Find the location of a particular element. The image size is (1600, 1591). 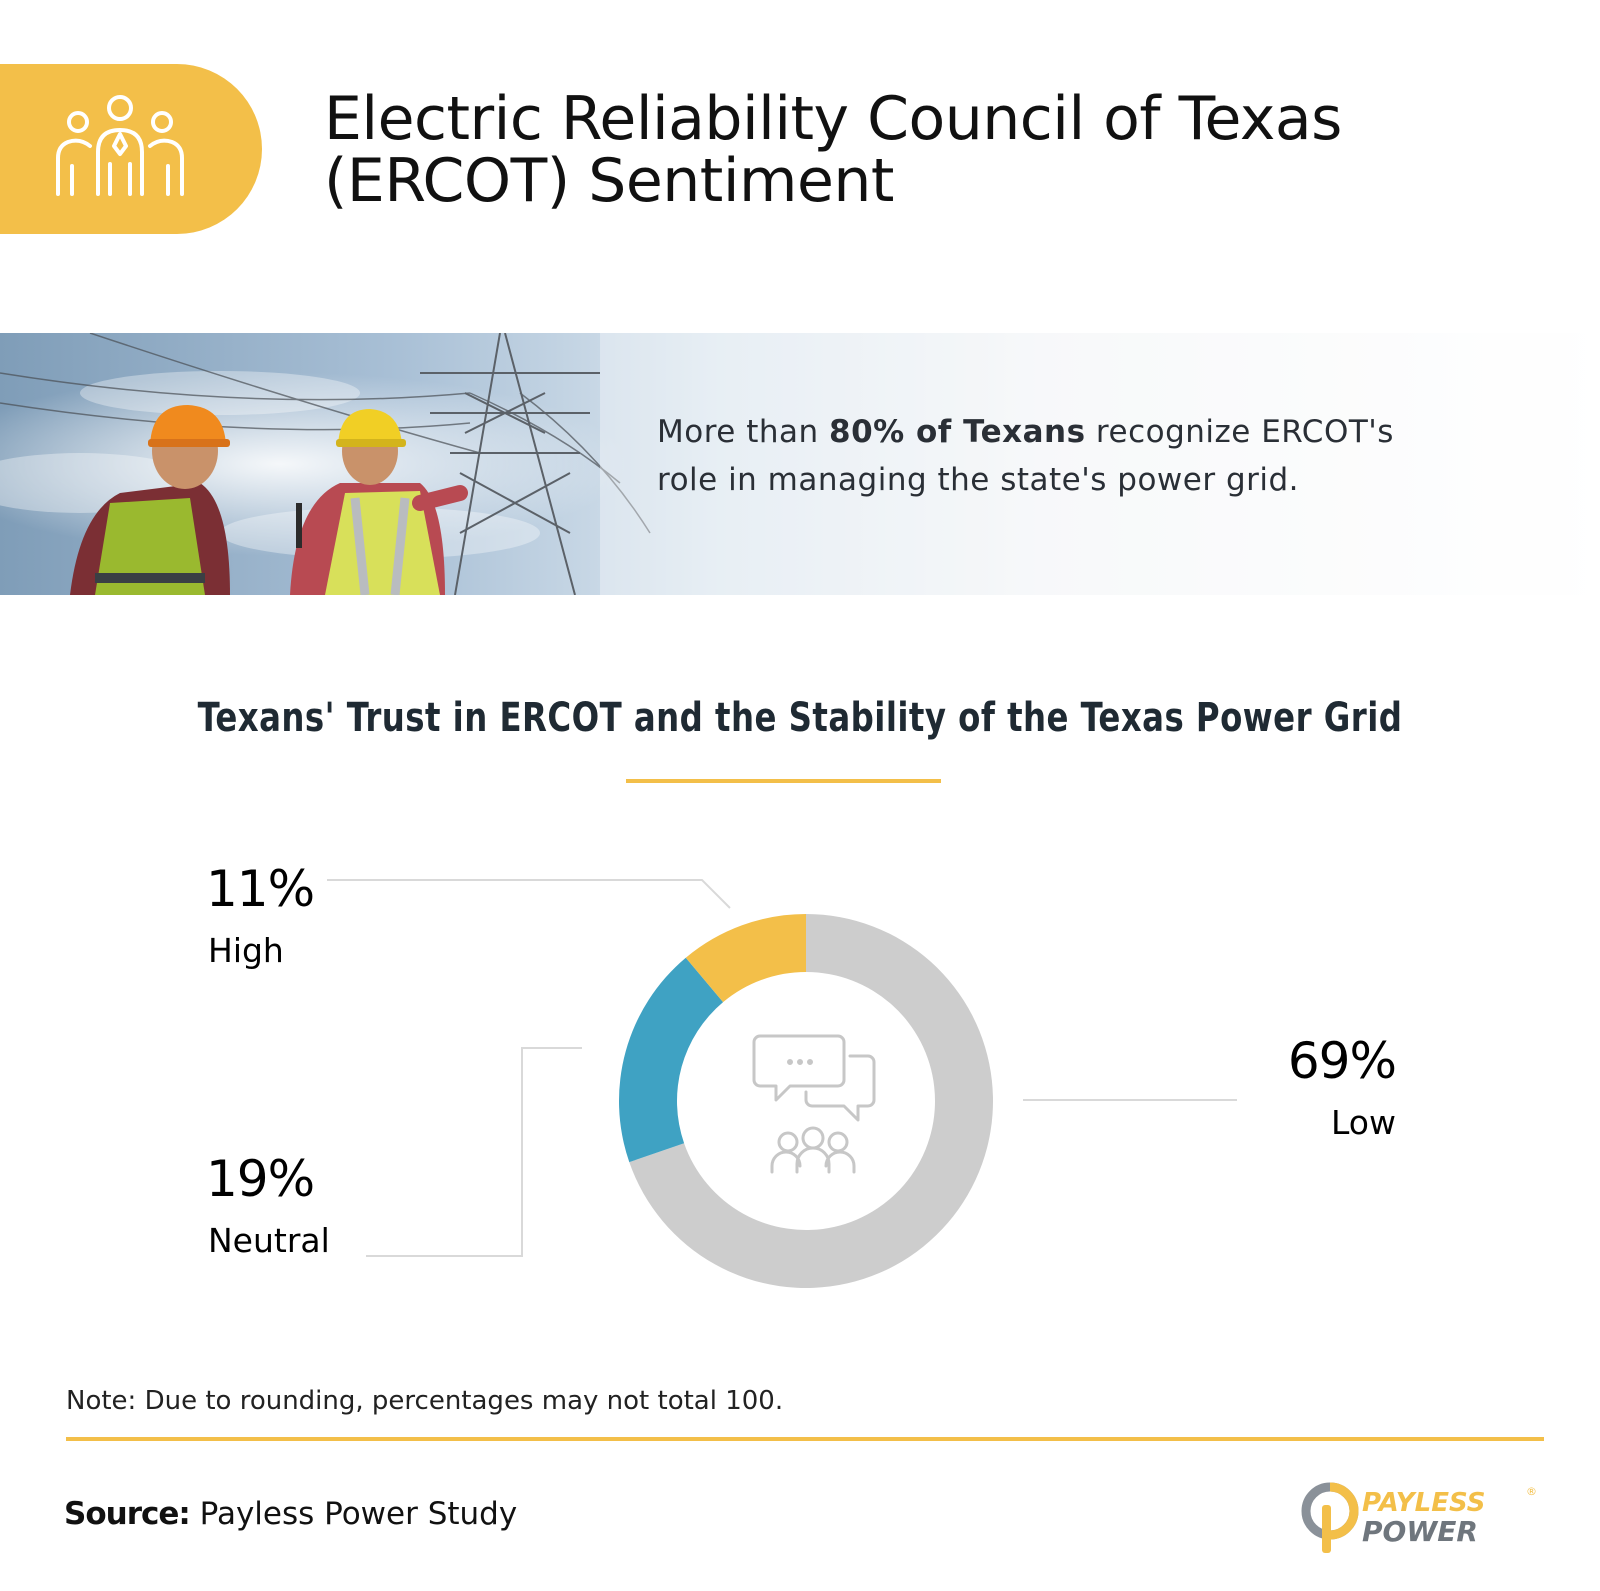

high-category-label: High is located at coordinates (246, 950).